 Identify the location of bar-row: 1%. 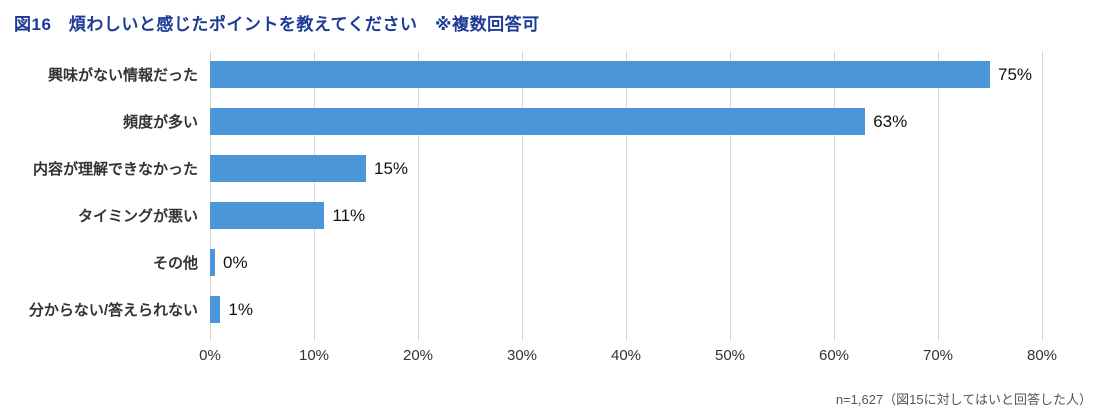
(626, 309).